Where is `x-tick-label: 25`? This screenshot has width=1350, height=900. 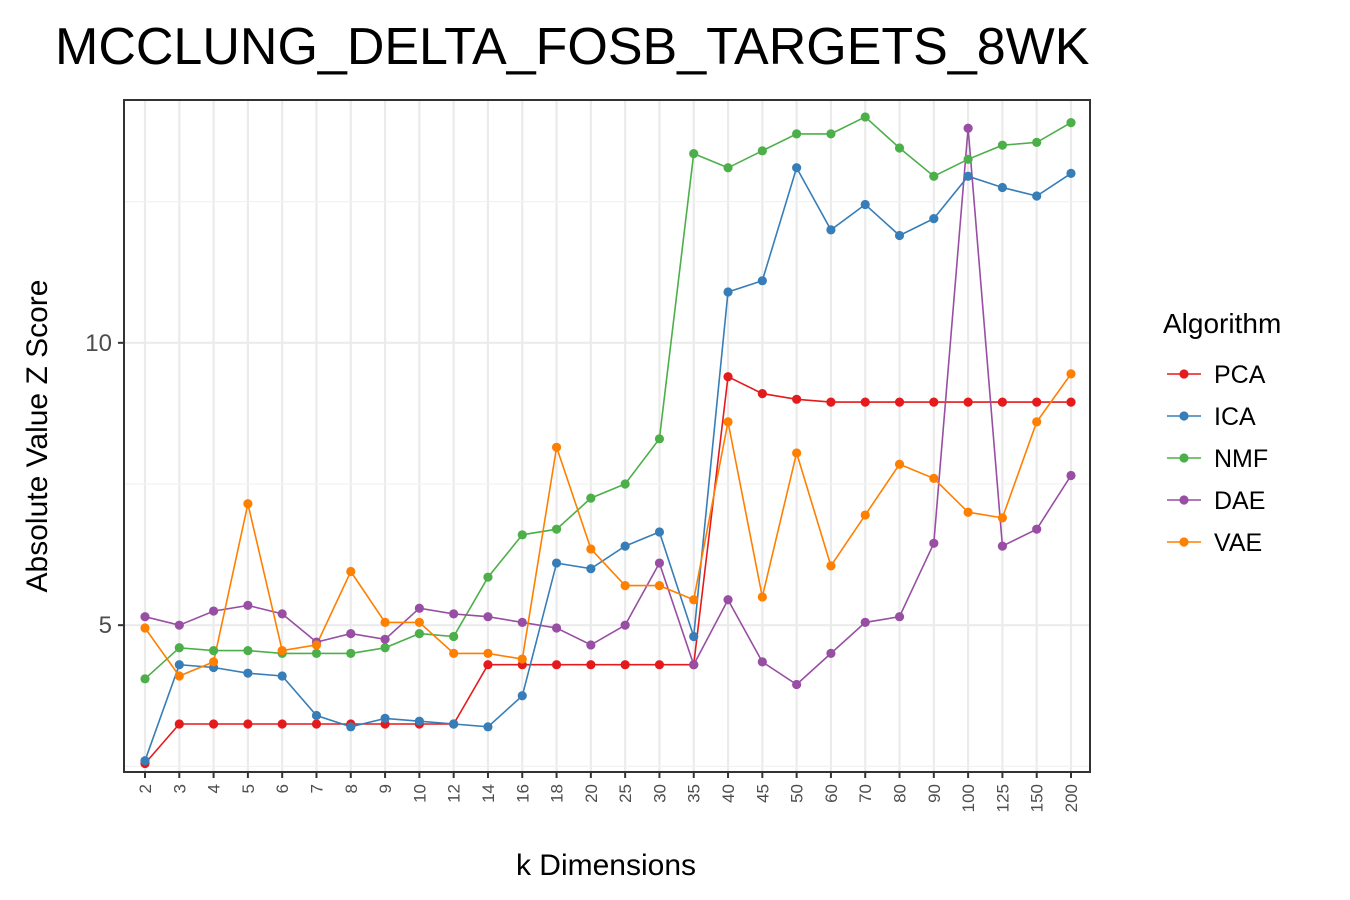
x-tick-label: 25 is located at coordinates (625, 793).